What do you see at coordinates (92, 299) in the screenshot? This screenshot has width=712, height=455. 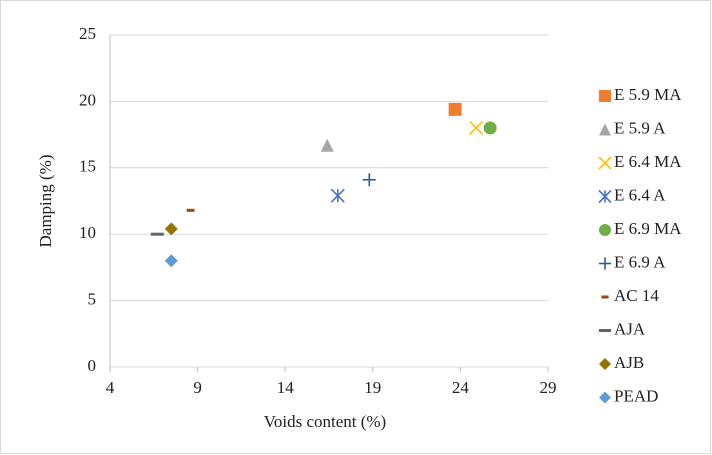 I see `y-tick-label: 5` at bounding box center [92, 299].